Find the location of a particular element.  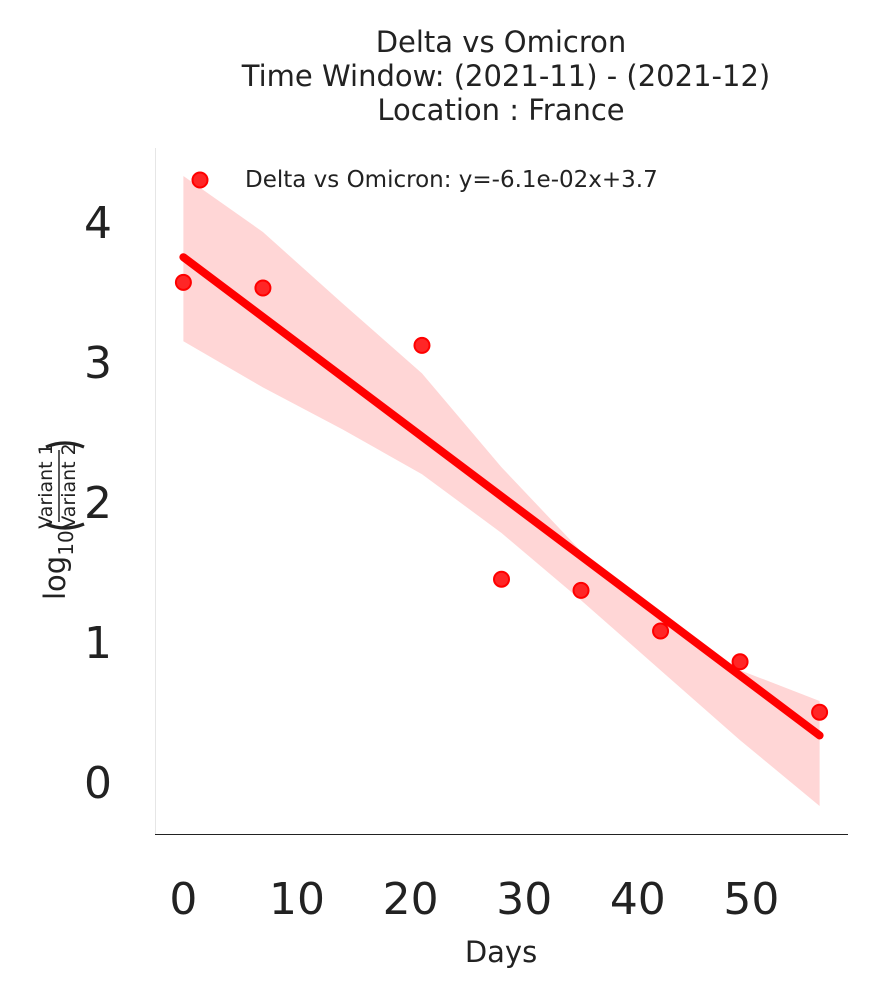

title-line: Delta vs Omicron is located at coordinates (501, 42).